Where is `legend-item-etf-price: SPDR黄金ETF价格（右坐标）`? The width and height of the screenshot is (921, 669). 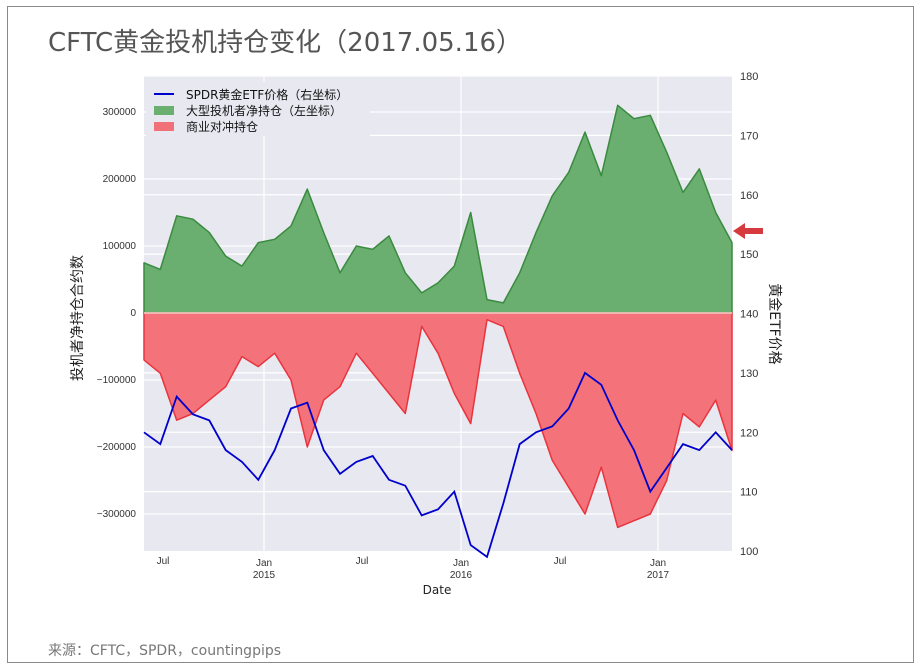 legend-item-etf-price: SPDR黄金ETF价格（右坐标） is located at coordinates (258, 94).